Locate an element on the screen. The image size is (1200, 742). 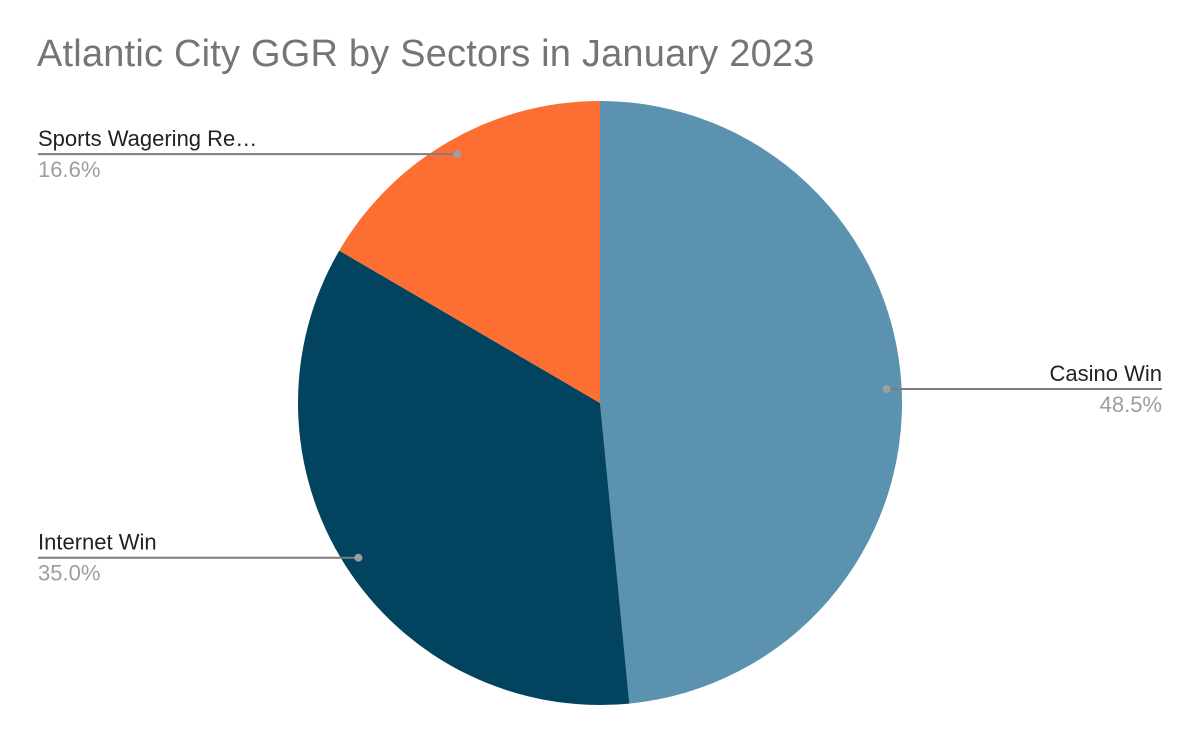
data-value-sports-wagering-revenue: 16.6% is located at coordinates (69, 169).